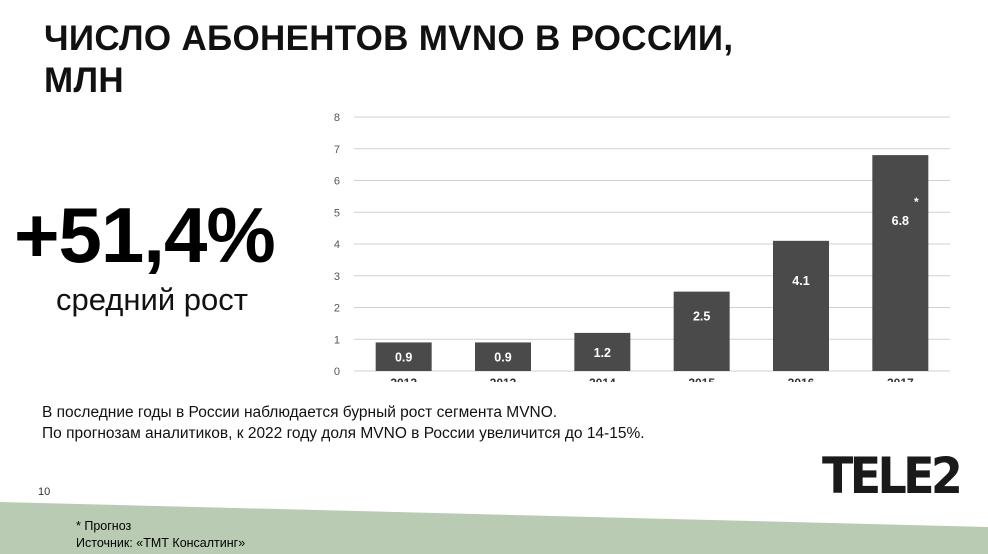 The image size is (988, 554). What do you see at coordinates (337, 372) in the screenshot?
I see `y-tick-label: 0` at bounding box center [337, 372].